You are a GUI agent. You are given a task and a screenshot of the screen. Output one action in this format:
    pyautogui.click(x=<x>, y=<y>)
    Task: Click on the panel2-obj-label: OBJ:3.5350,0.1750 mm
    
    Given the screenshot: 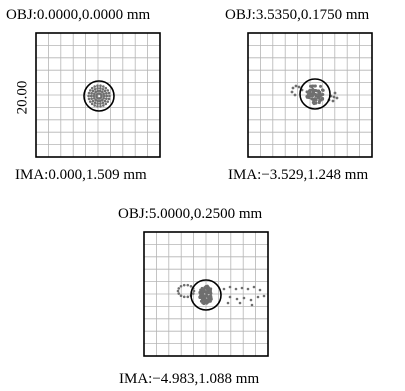 What is the action you would take?
    pyautogui.click(x=297, y=15)
    